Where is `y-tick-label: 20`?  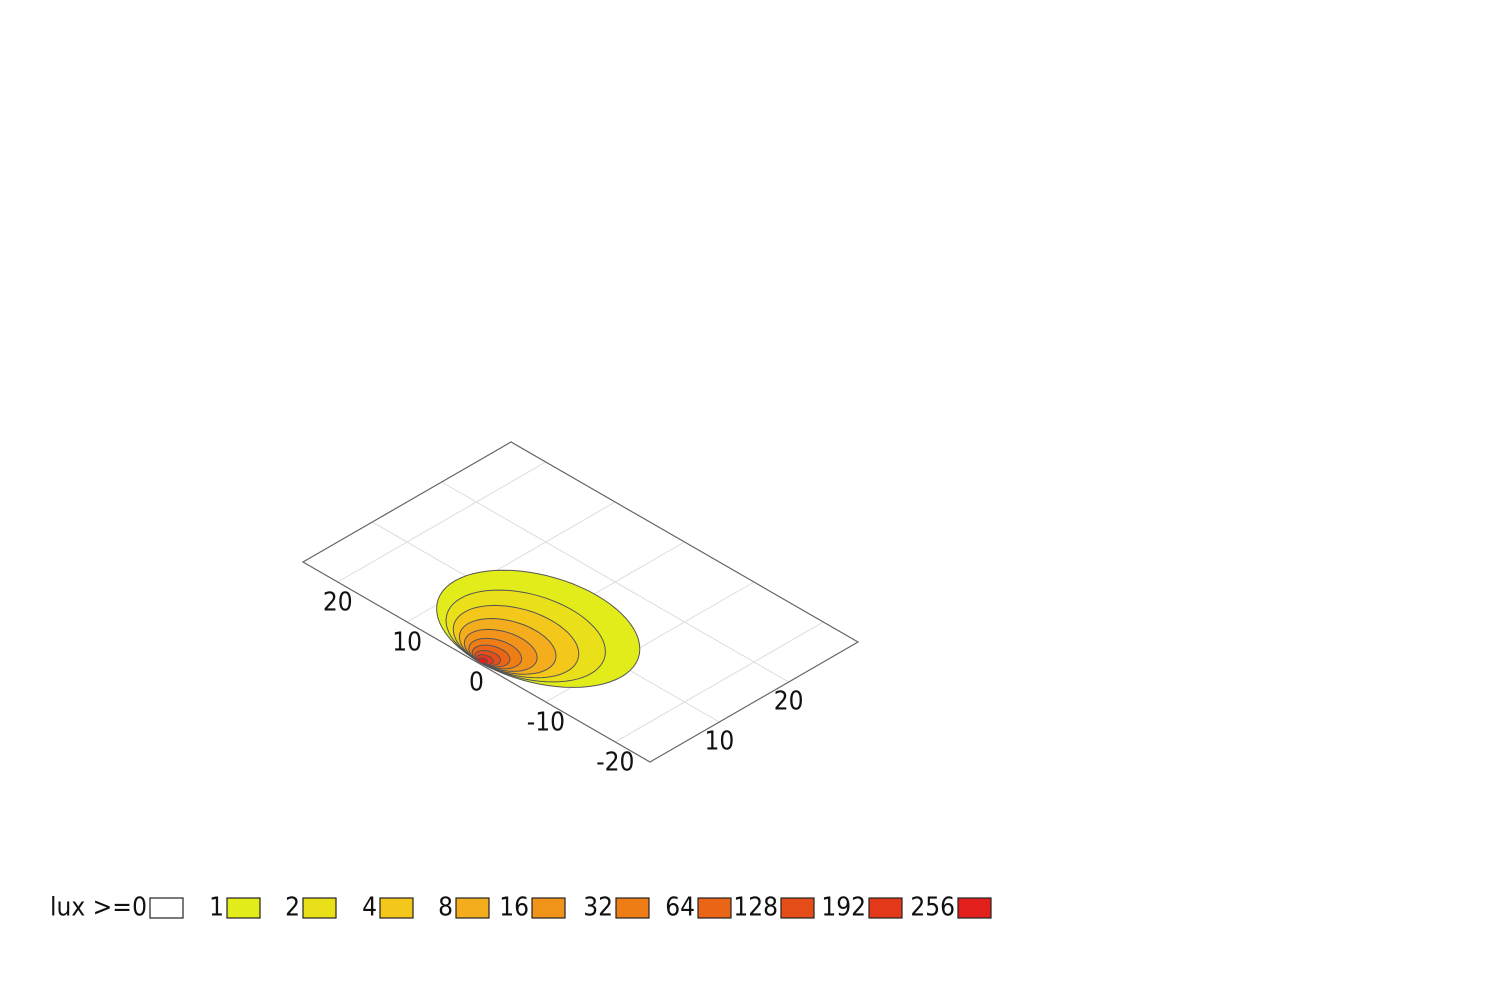 y-tick-label: 20 is located at coordinates (338, 603).